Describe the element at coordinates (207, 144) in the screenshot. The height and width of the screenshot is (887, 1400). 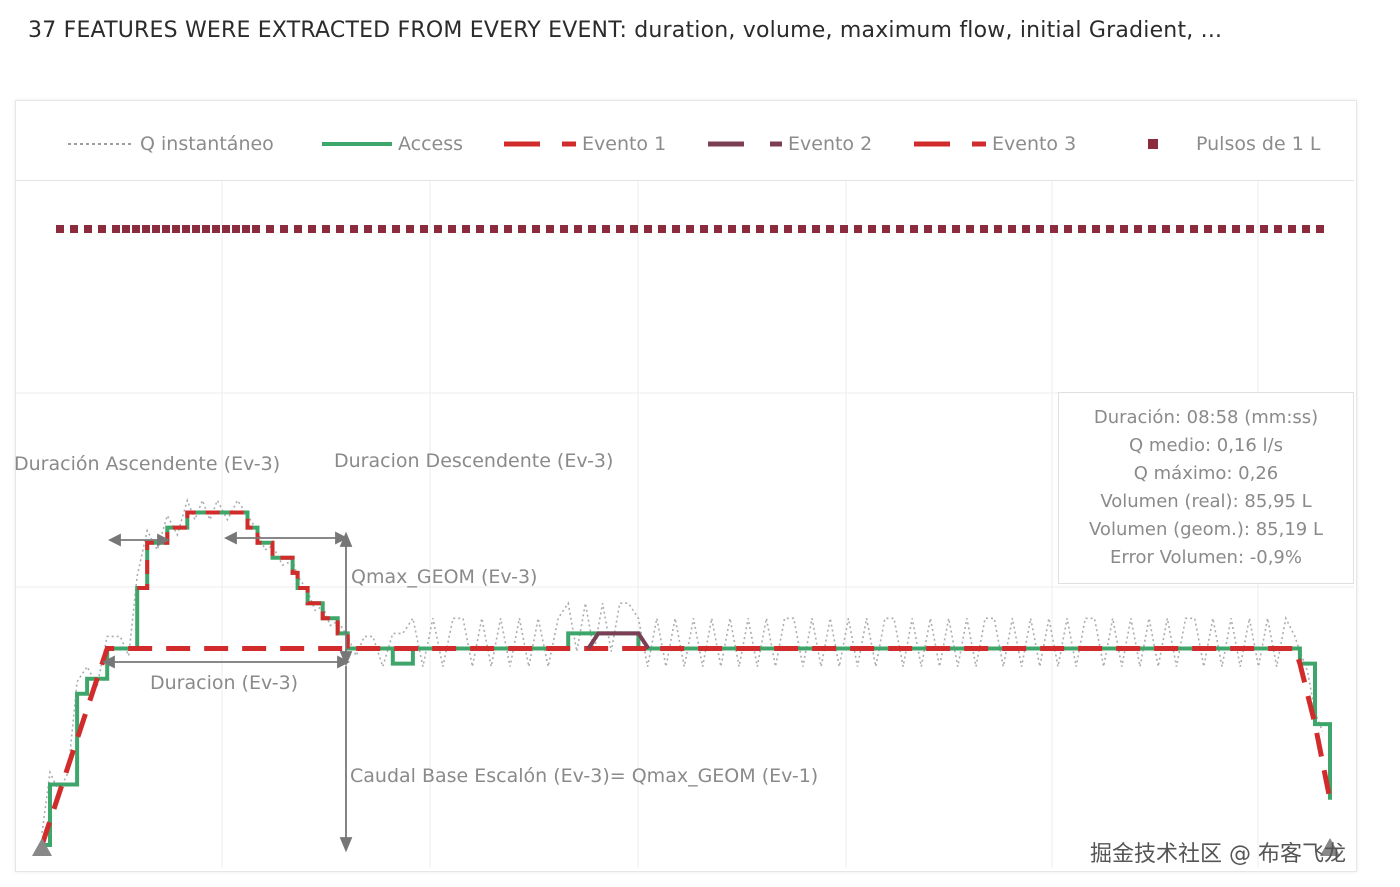
I see `legend-label: Q instantáneo` at that location.